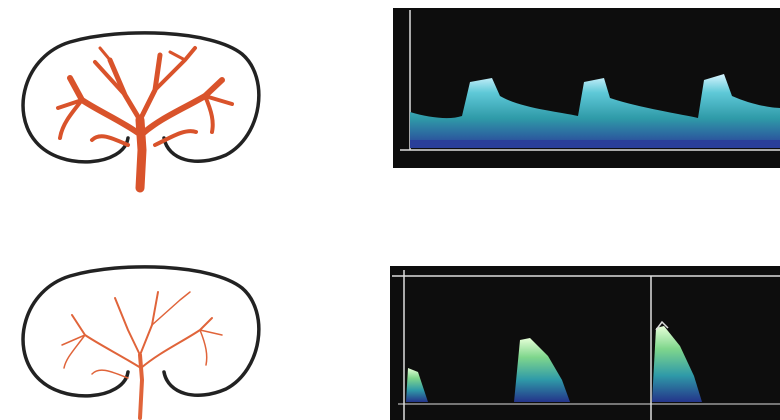 Image resolution: width=780 pixels, height=420 pixels. I want to click on kidney-reduced, so click(141, 342).